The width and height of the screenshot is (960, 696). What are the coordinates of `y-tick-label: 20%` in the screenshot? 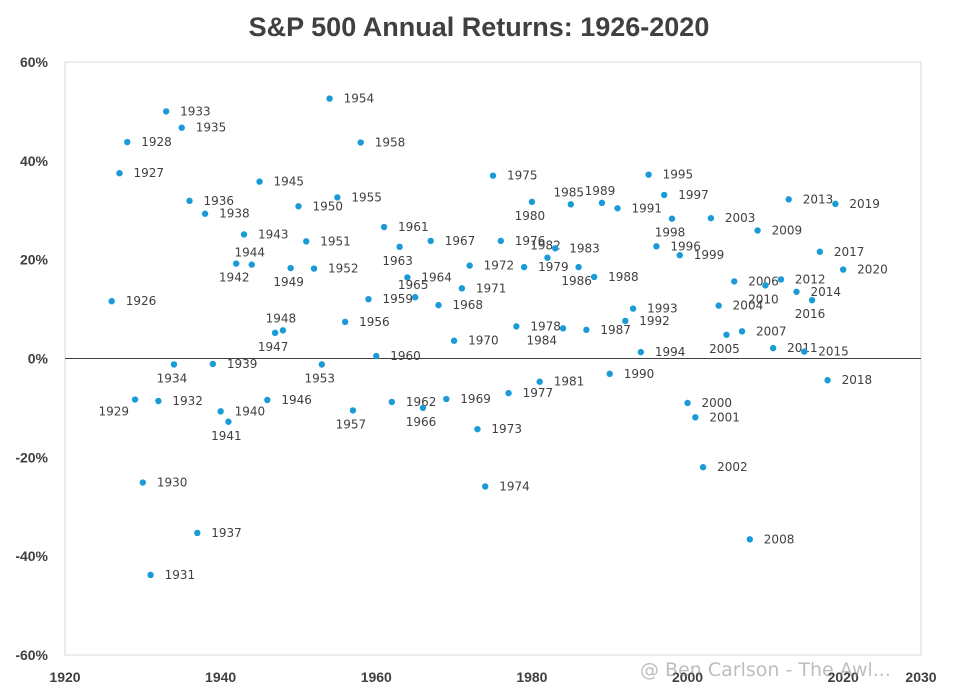 It's located at (34, 260).